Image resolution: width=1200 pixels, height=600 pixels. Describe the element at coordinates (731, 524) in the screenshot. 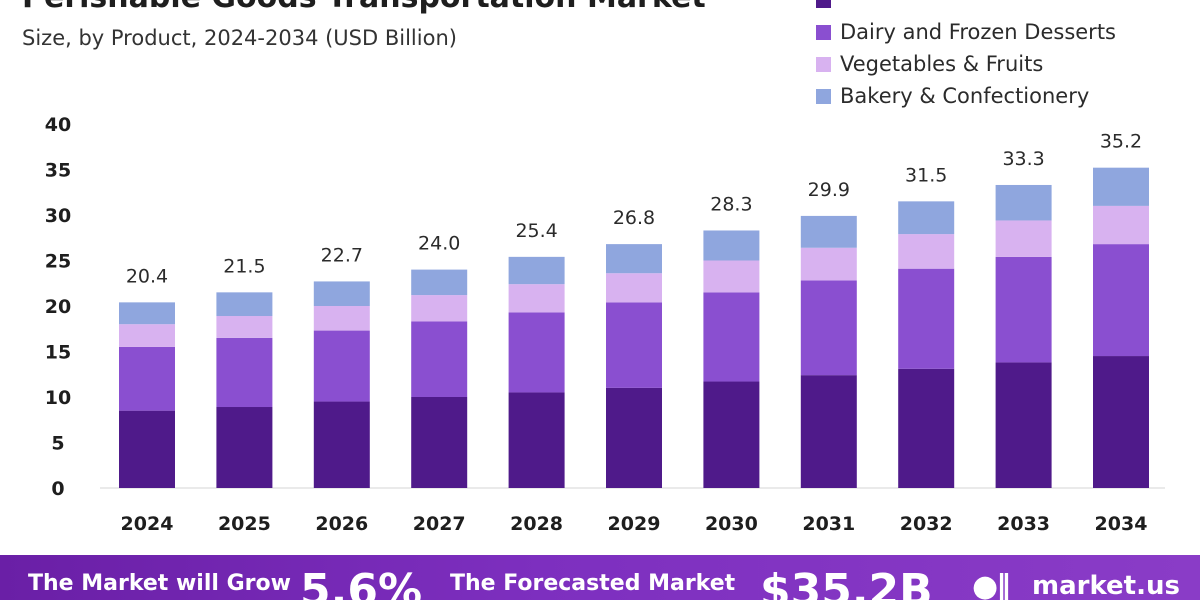

I see `x-tick-label: 2030` at that location.